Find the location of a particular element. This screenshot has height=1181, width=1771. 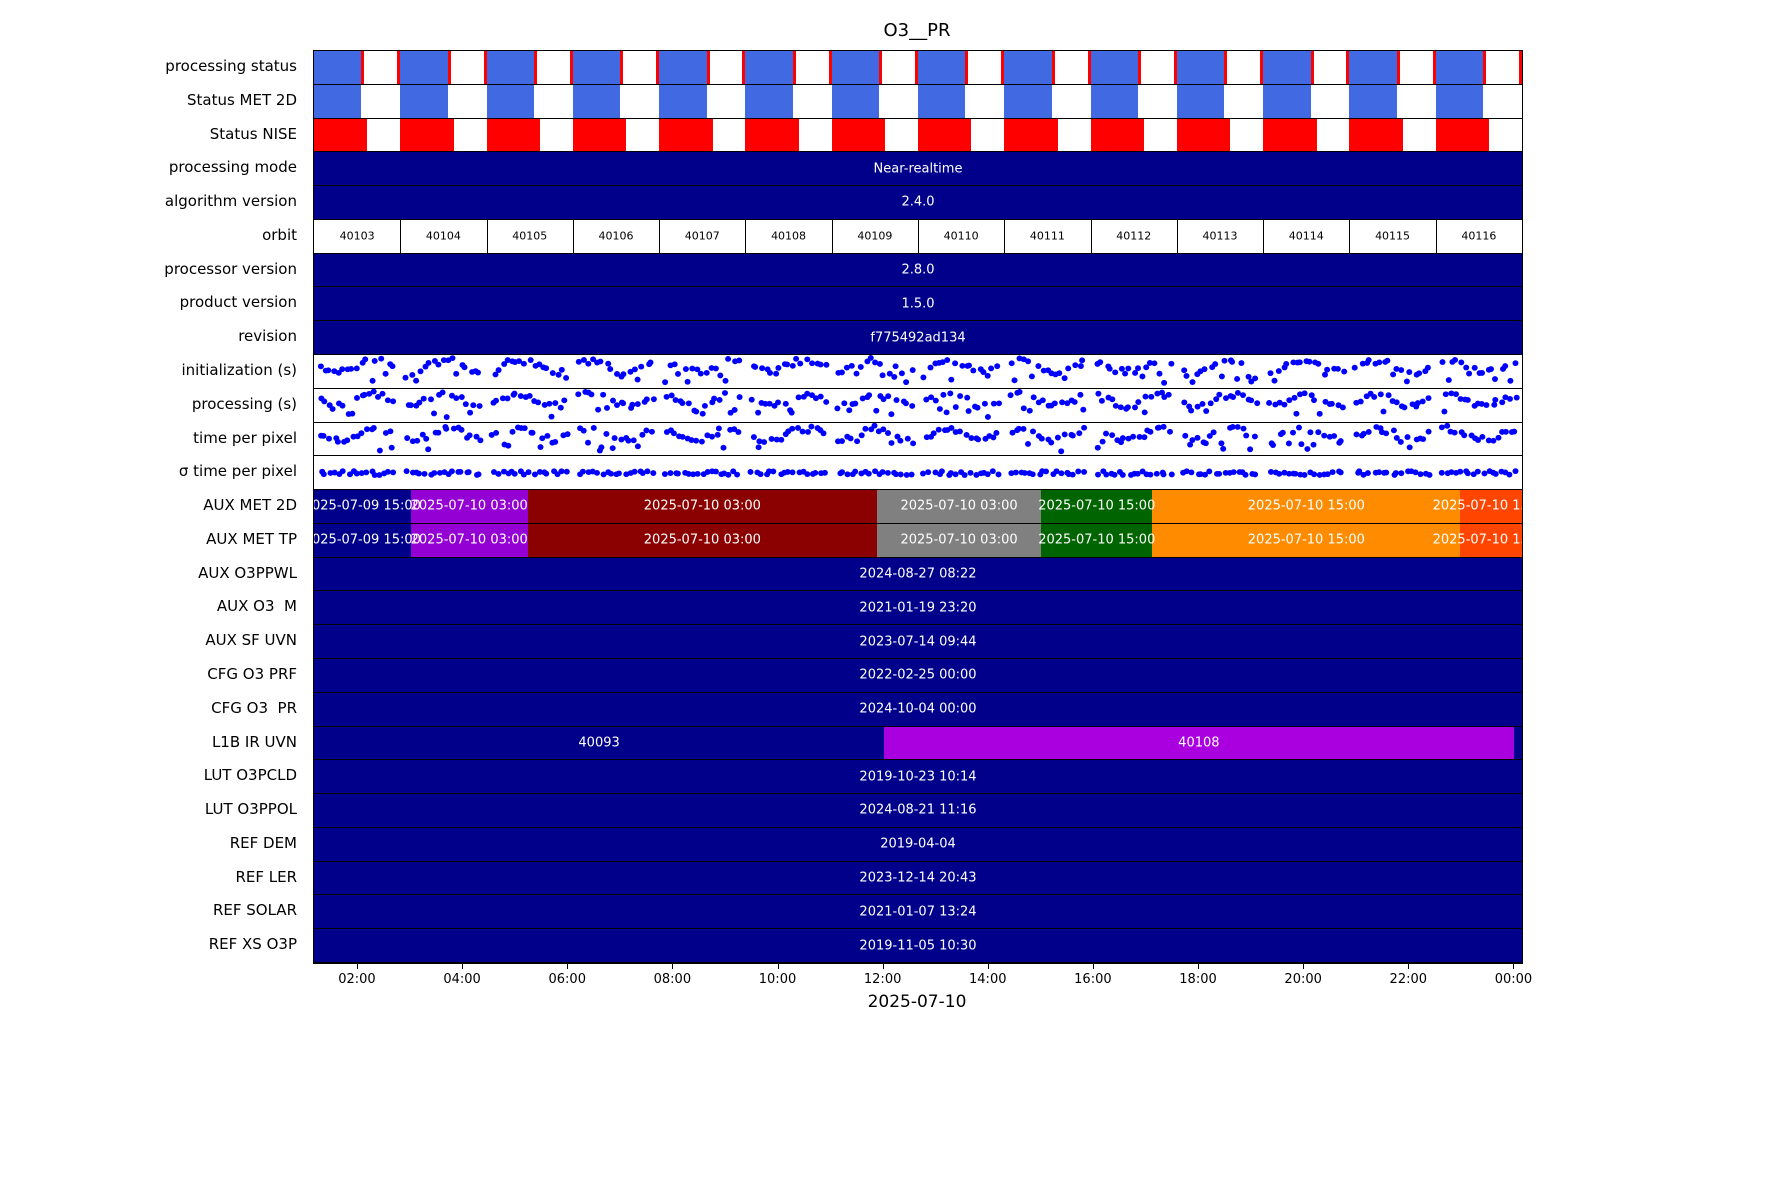

row-revision: f775492ad134 is located at coordinates (918, 338).